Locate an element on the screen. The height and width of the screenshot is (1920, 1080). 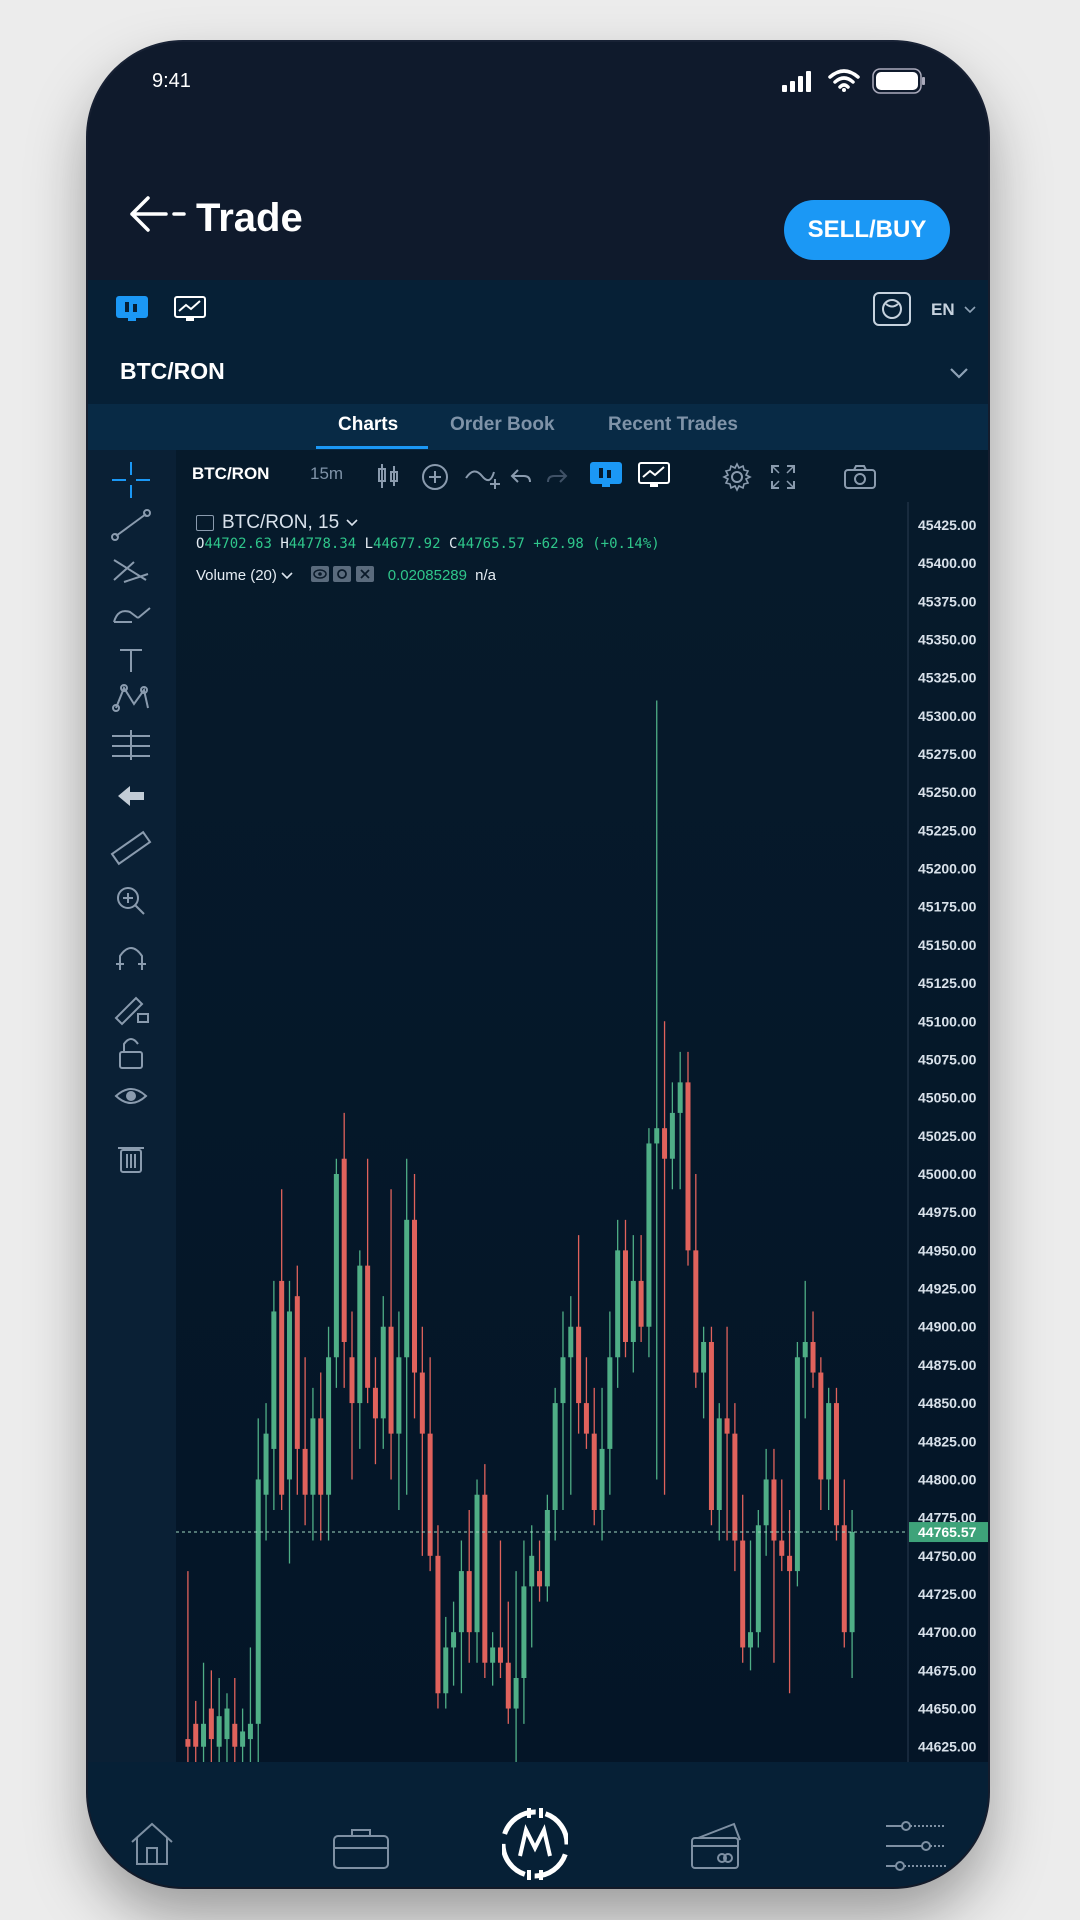
bar-style-icon is located at coordinates (388, 476).